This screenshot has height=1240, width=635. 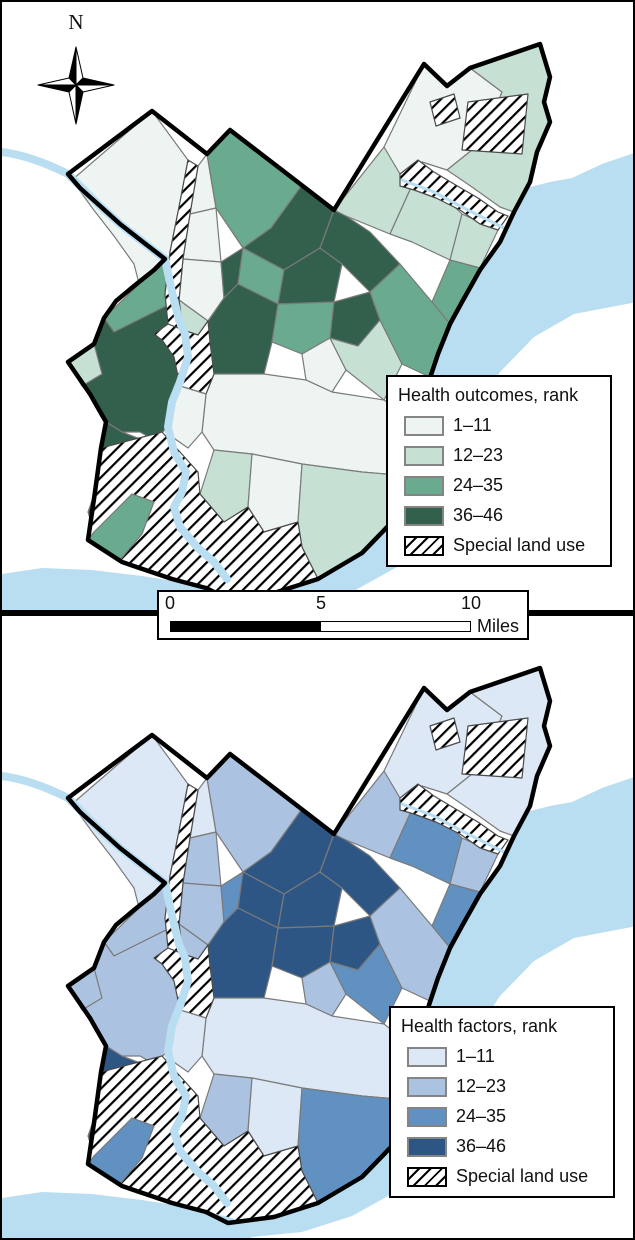 I want to click on scale-tick-5: 5, so click(x=321, y=603).